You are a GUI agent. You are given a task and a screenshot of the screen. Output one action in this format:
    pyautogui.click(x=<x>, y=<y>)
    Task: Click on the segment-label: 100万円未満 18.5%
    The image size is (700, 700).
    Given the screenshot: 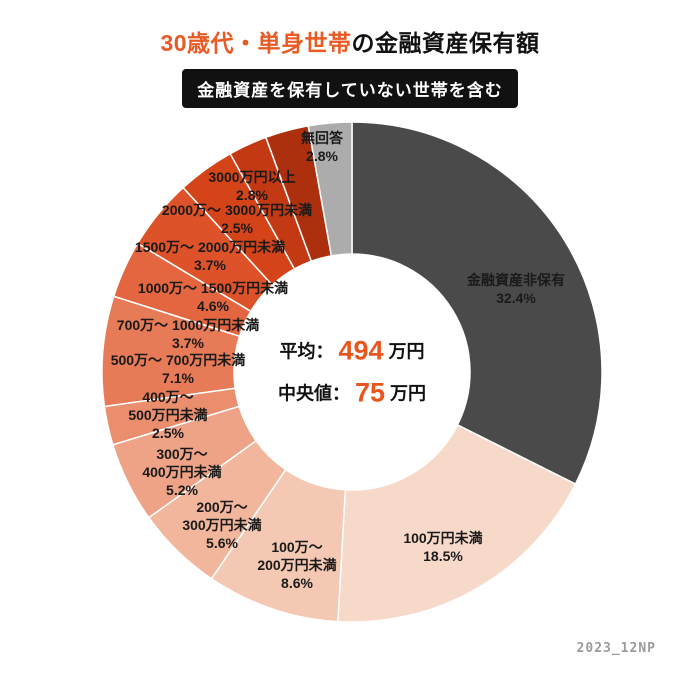 What is the action you would take?
    pyautogui.click(x=443, y=547)
    